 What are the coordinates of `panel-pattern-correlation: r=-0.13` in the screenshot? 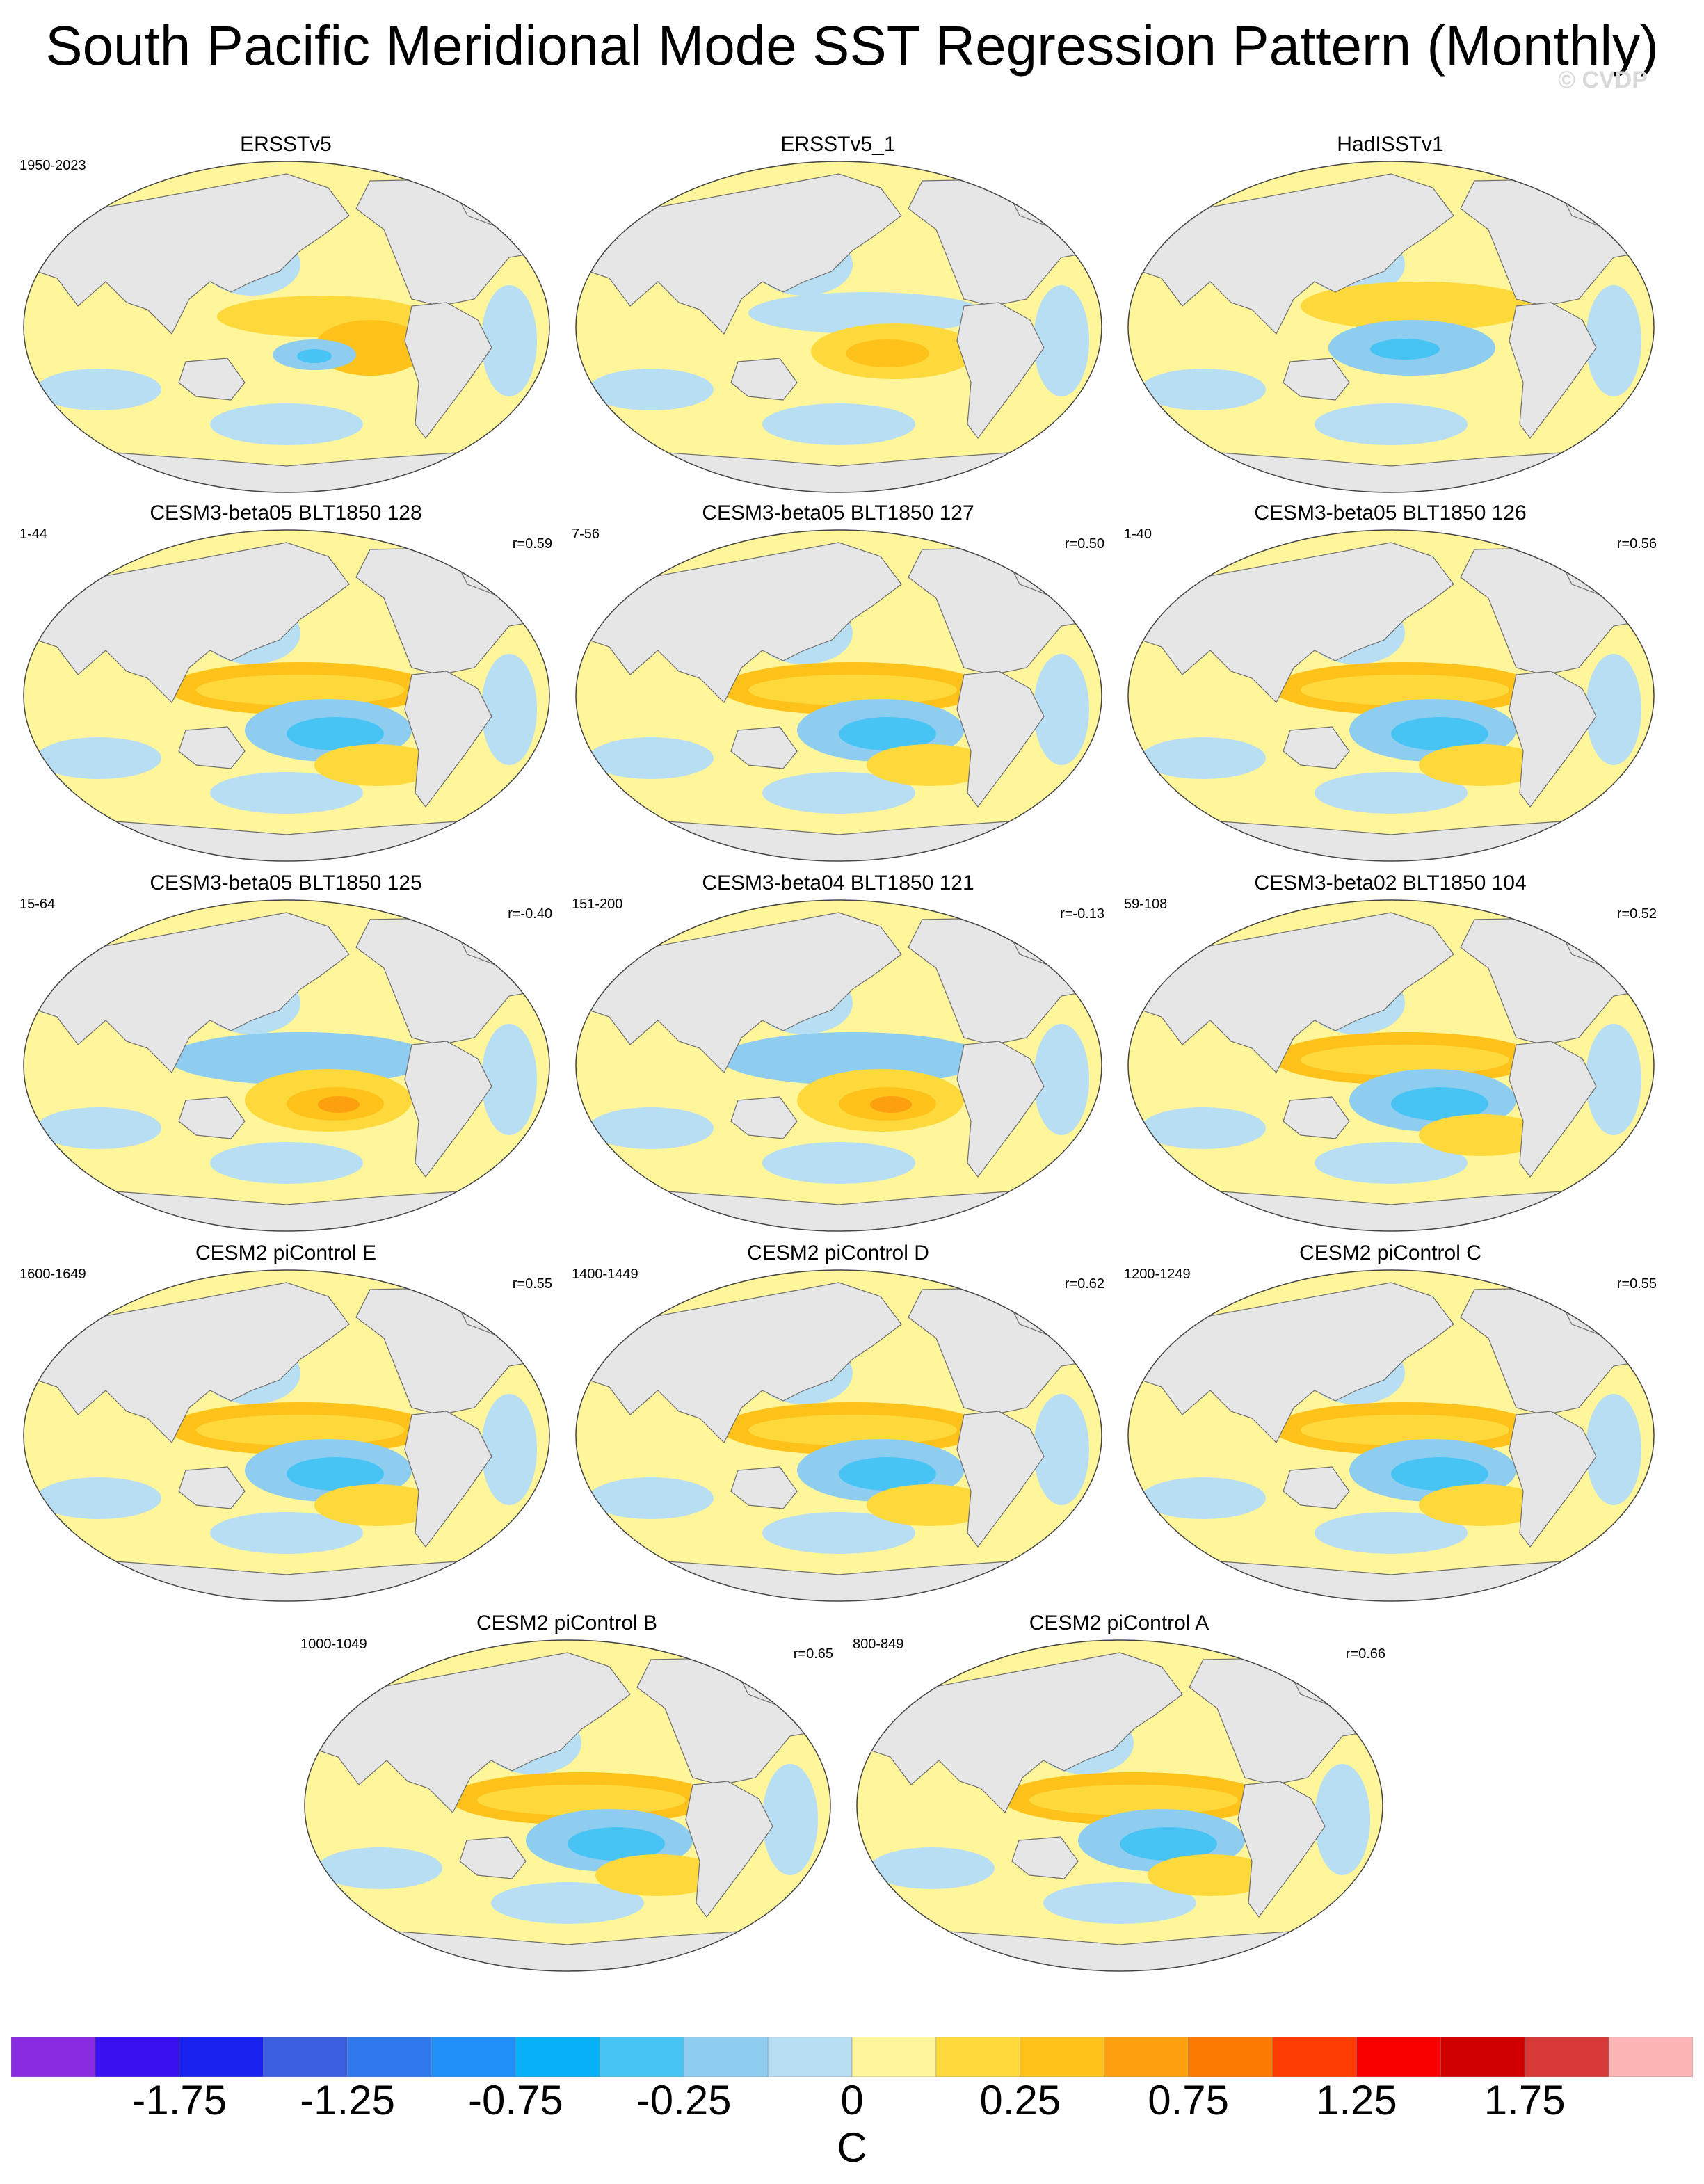 It's located at (1082, 914).